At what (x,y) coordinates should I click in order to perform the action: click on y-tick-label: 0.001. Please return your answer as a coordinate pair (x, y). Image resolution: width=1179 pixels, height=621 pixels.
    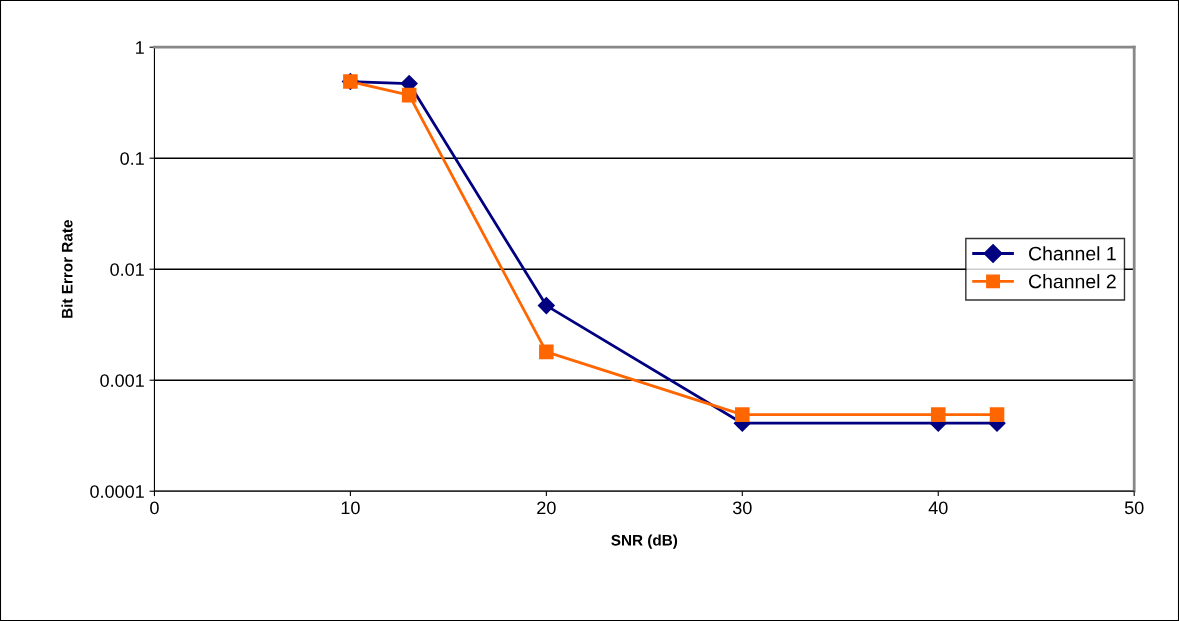
    Looking at the image, I should click on (122, 380).